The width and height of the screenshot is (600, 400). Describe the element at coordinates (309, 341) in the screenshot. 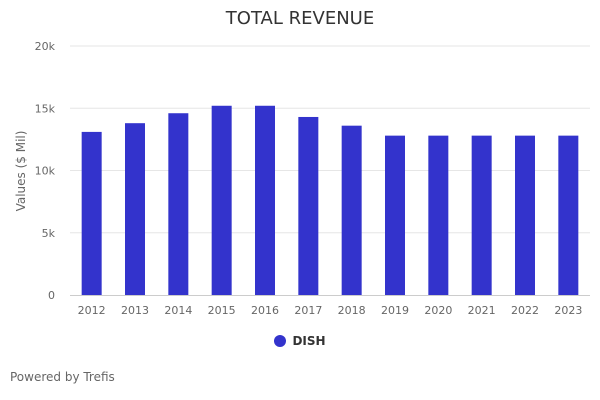

I see `legend-label: DISH` at that location.